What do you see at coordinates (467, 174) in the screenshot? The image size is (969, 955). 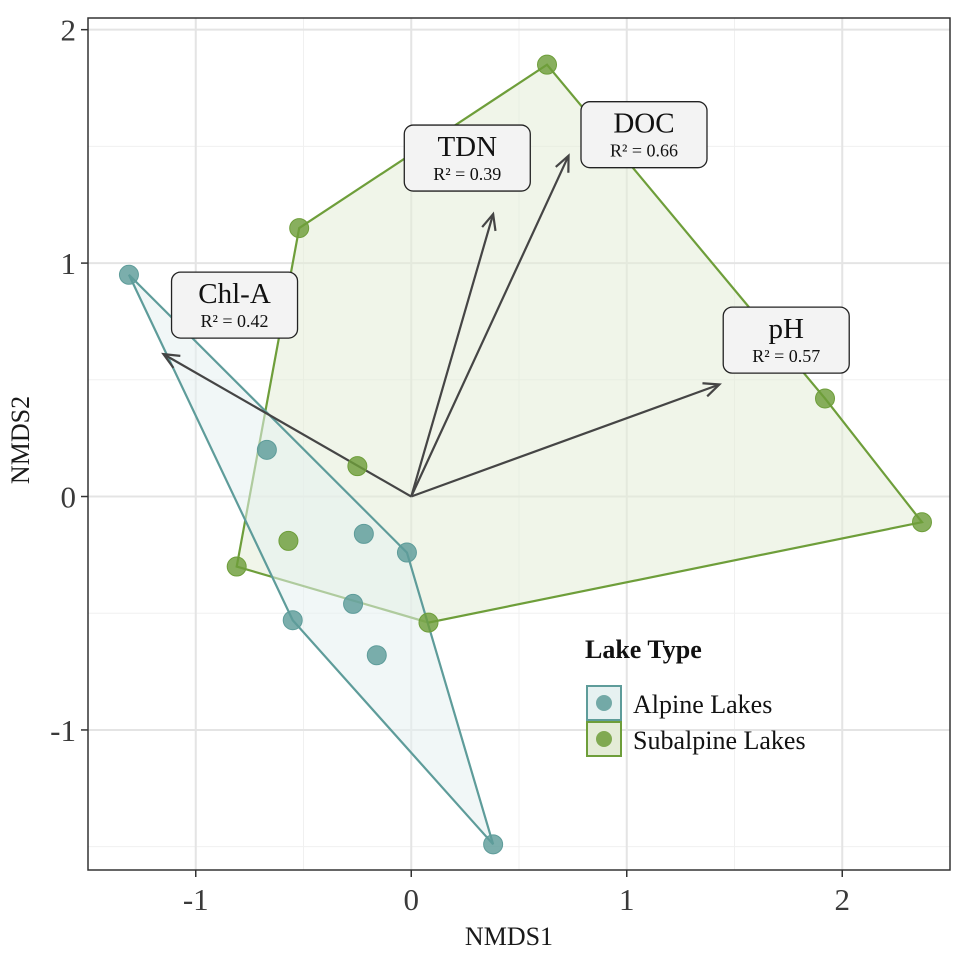 I see `vector-r2: R² = 0.39` at bounding box center [467, 174].